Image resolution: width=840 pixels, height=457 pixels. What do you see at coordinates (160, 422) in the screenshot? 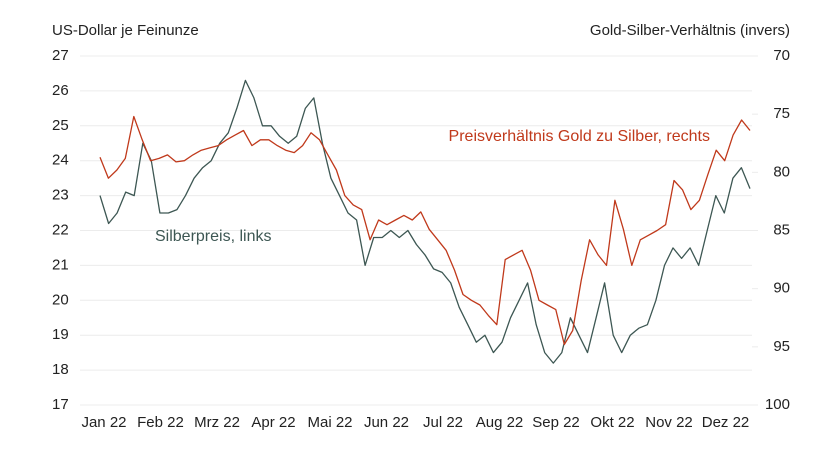
I see `x-tick-label: Feb 22` at bounding box center [160, 422].